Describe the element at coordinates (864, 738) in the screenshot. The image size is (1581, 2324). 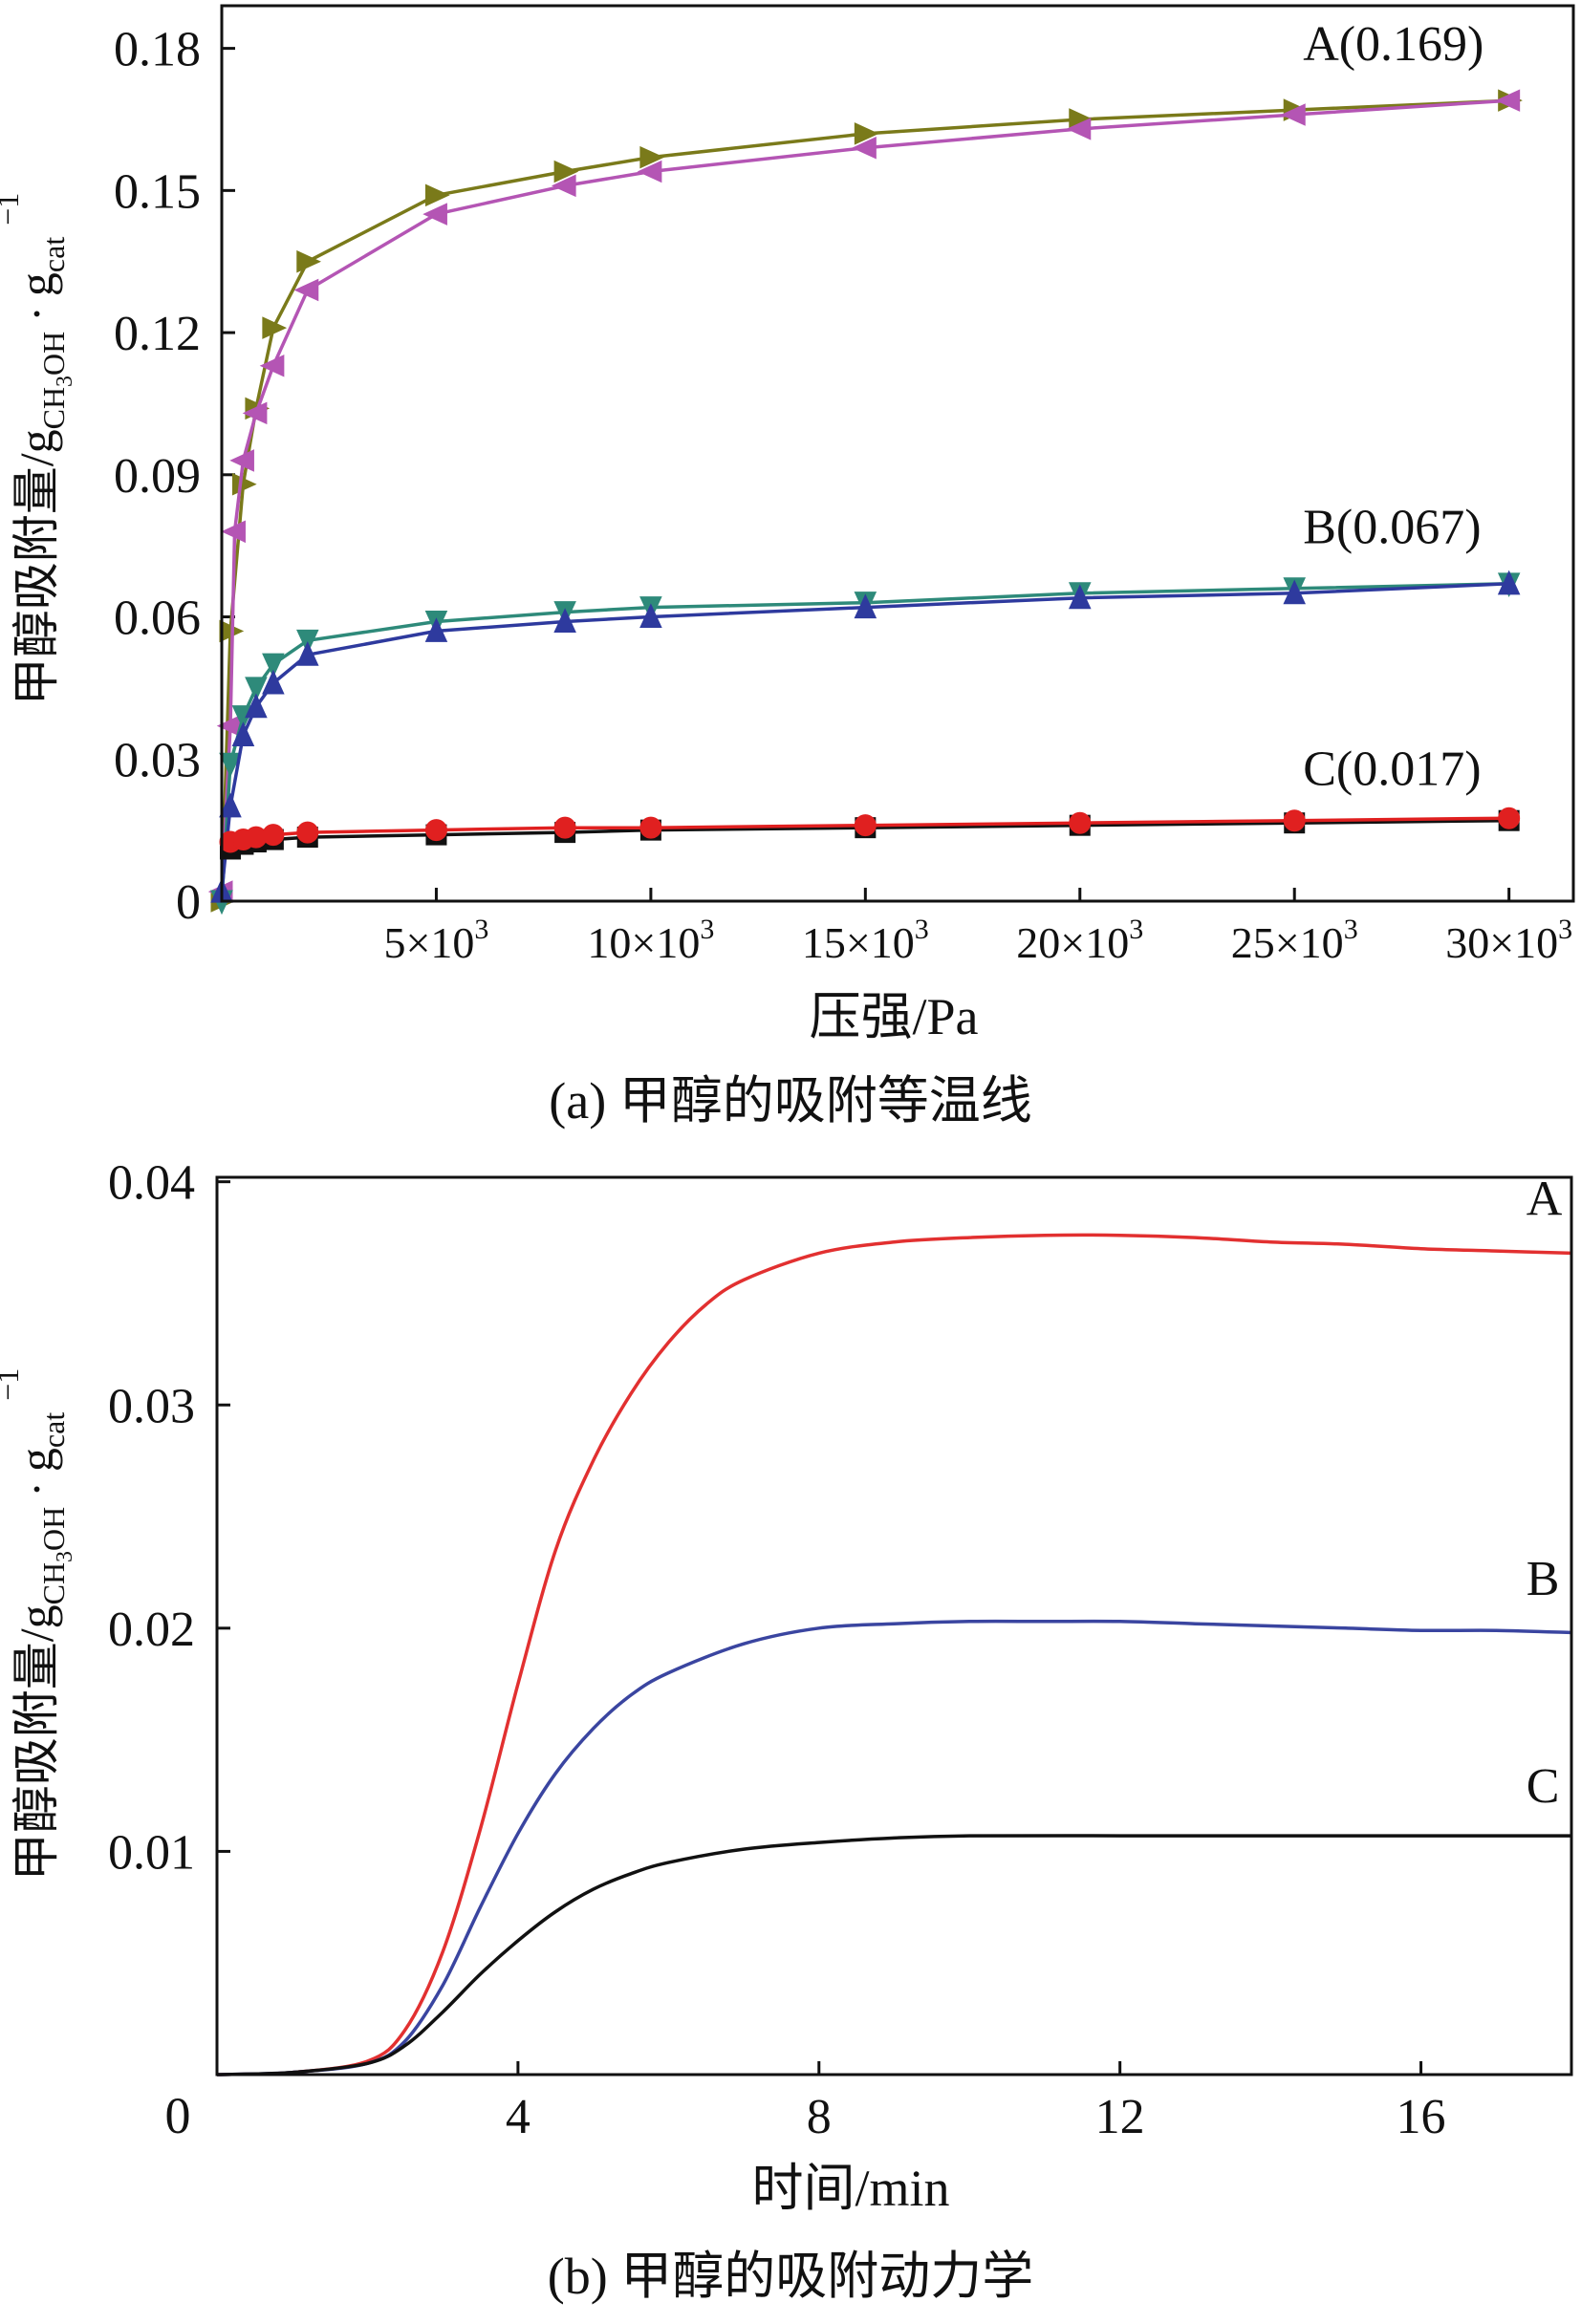
I see `series-line-B-desorption` at that location.